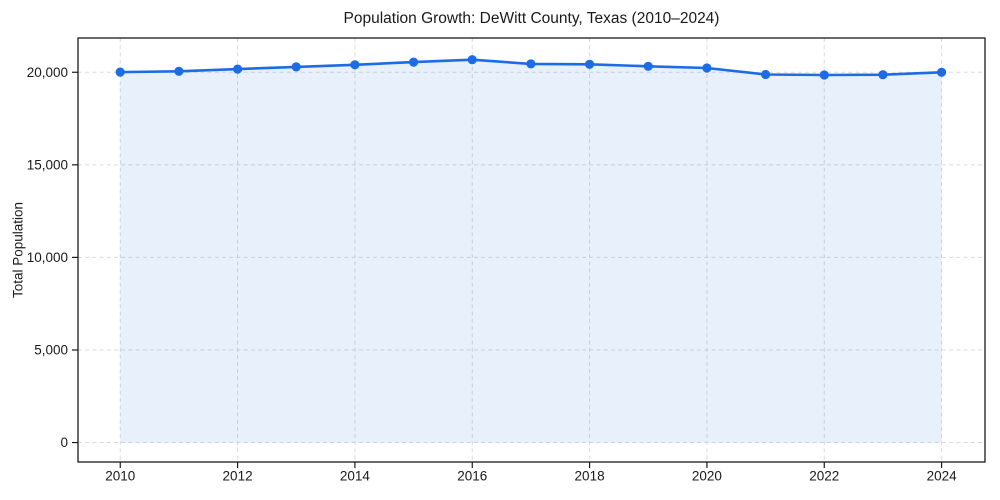 This screenshot has width=1000, height=500. Describe the element at coordinates (766, 74) in the screenshot. I see `data-point-2021` at that location.